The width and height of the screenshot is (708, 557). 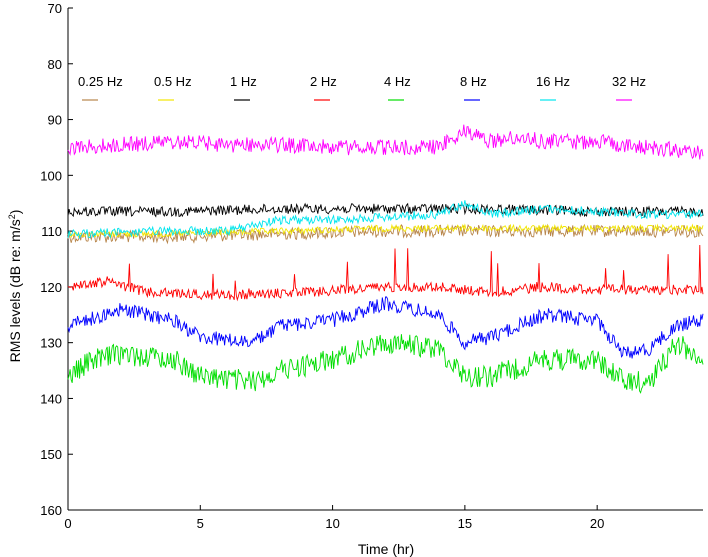 I want to click on y-tick-label: 140, so click(x=51, y=398).